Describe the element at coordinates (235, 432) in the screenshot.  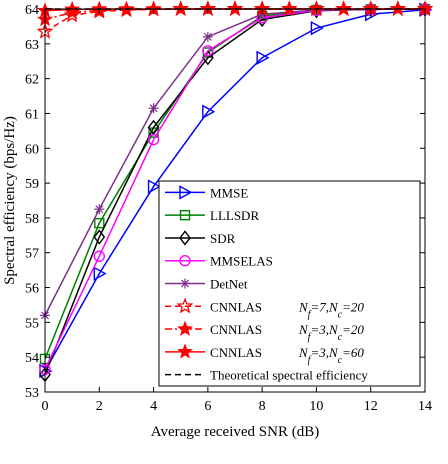
I see `x-axis-label: Average received SNR (dB)` at that location.